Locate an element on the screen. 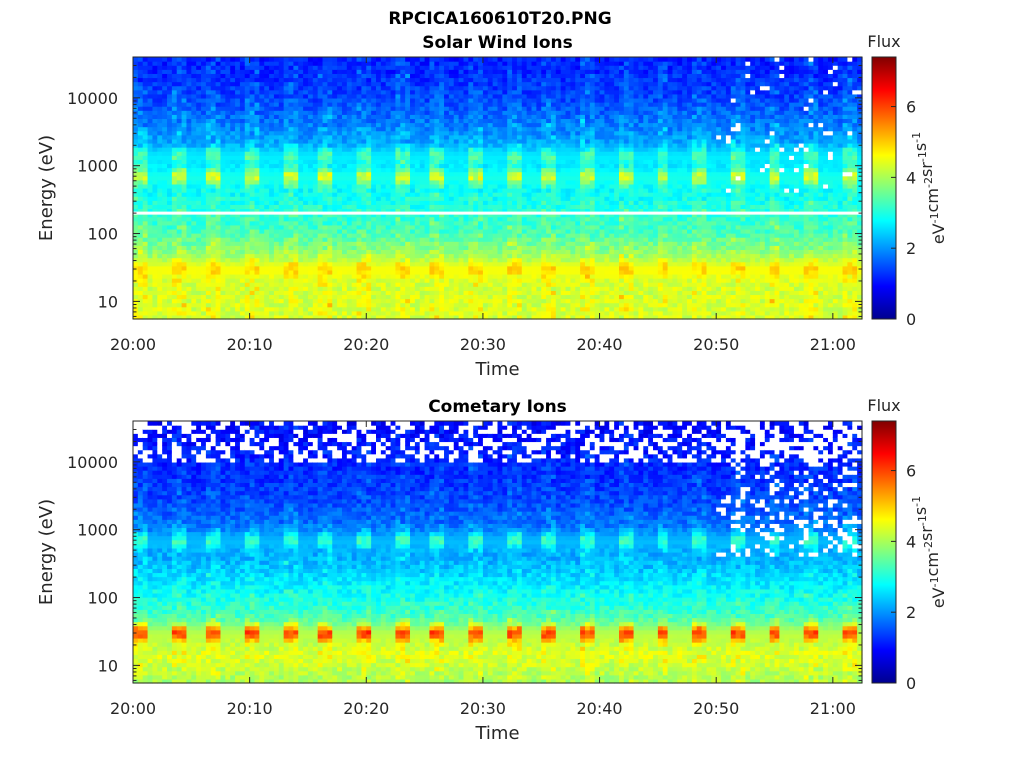 The image size is (1024, 772). panel-title: Cometary Ions is located at coordinates (497, 407).